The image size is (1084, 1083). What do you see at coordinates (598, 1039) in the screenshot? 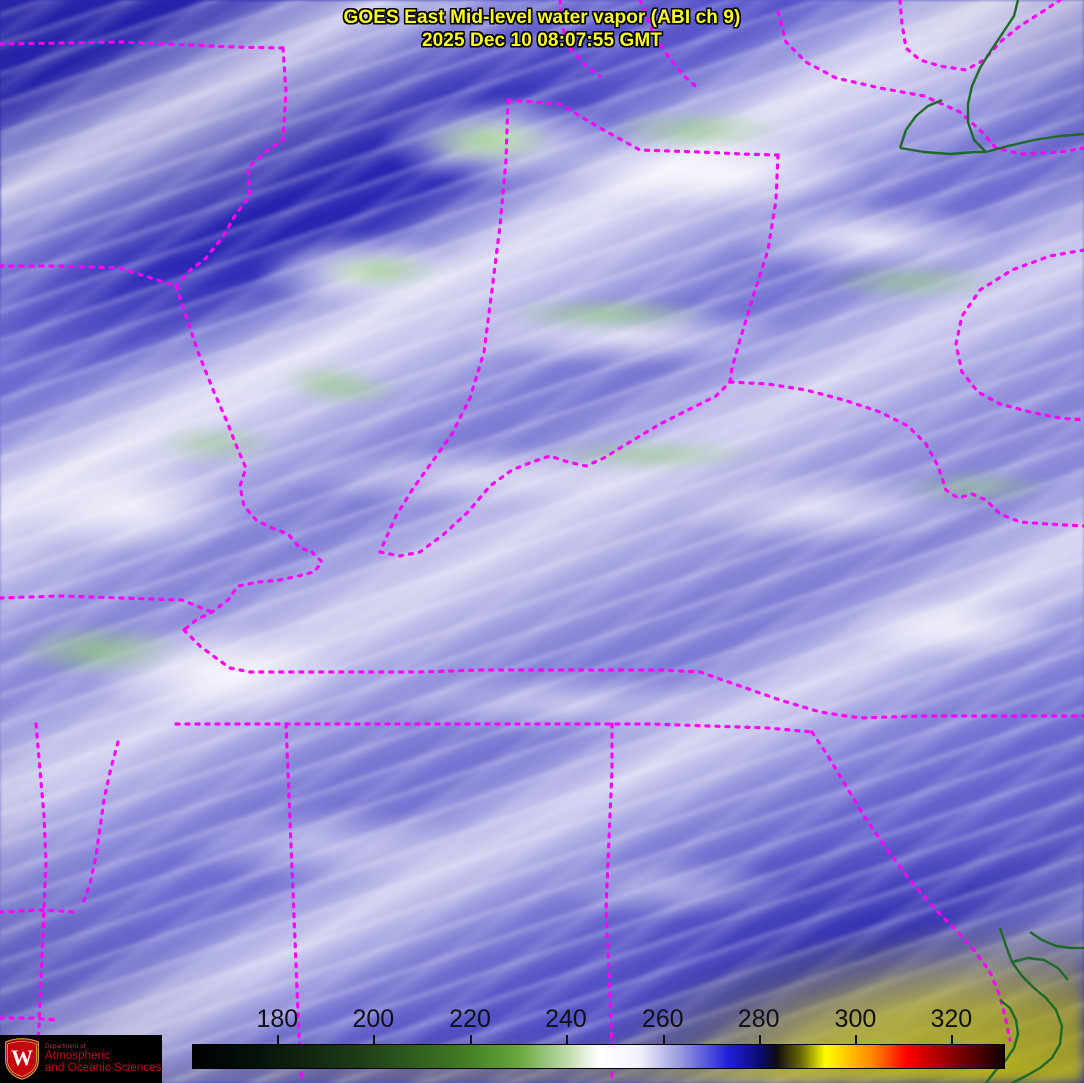
I see `colorbar-tick-marks` at bounding box center [598, 1039].